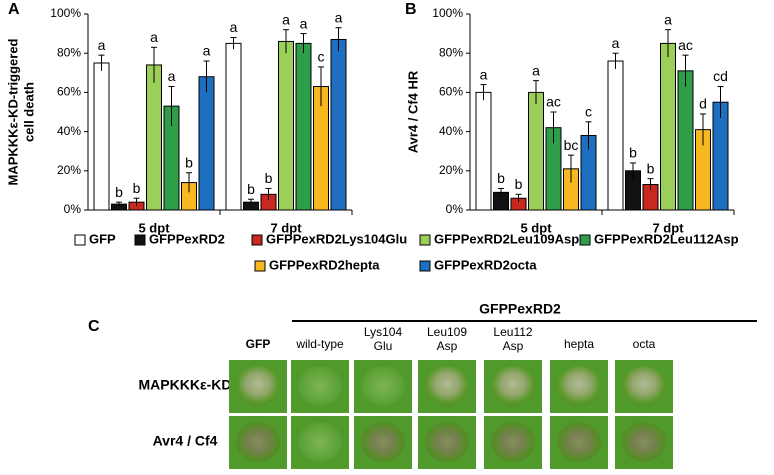 The height and width of the screenshot is (475, 774). Describe the element at coordinates (258, 344) in the screenshot. I see `column-header: GFP` at that location.